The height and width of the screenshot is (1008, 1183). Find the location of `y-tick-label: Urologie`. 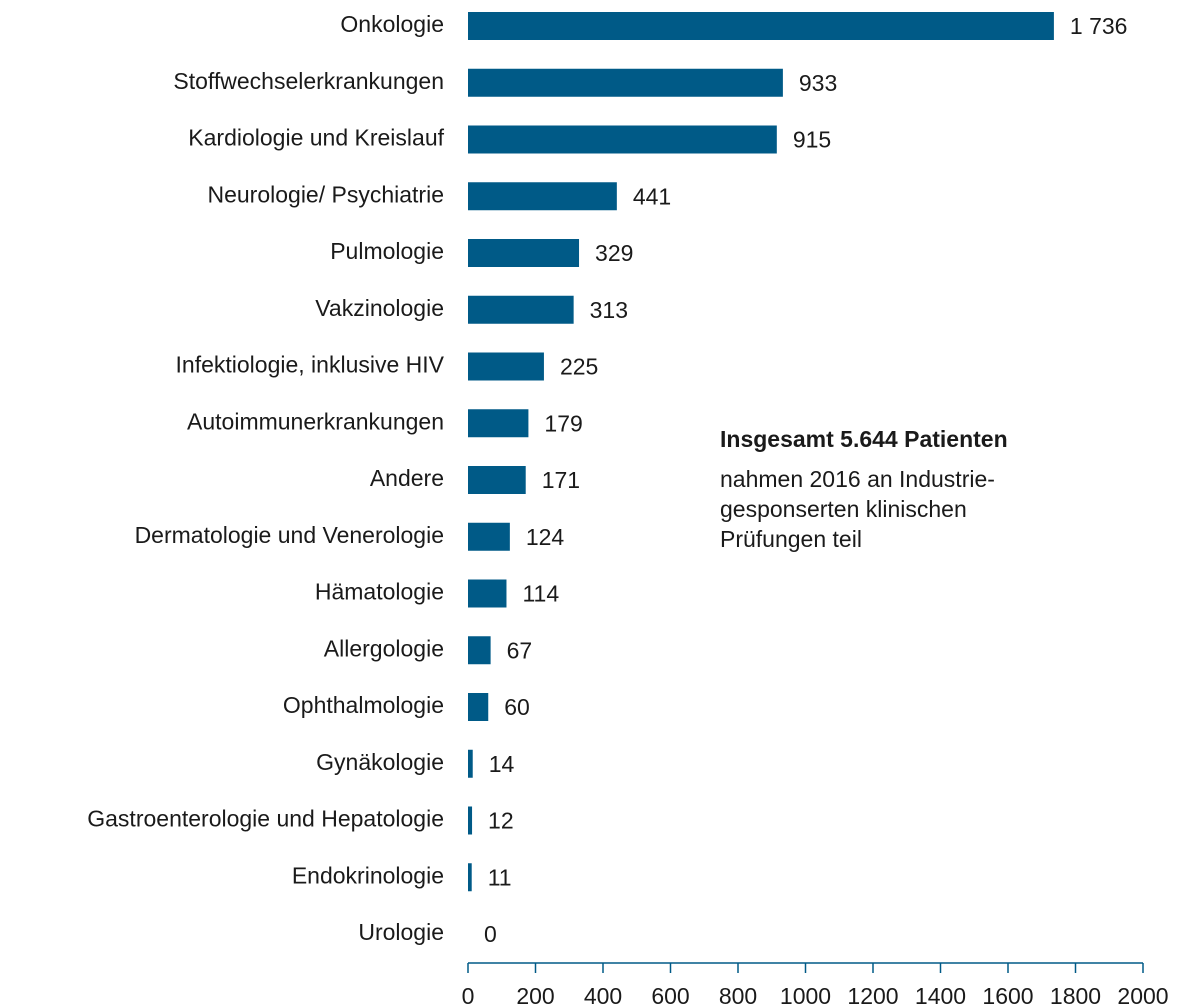

y-tick-label: Urologie is located at coordinates (401, 932).